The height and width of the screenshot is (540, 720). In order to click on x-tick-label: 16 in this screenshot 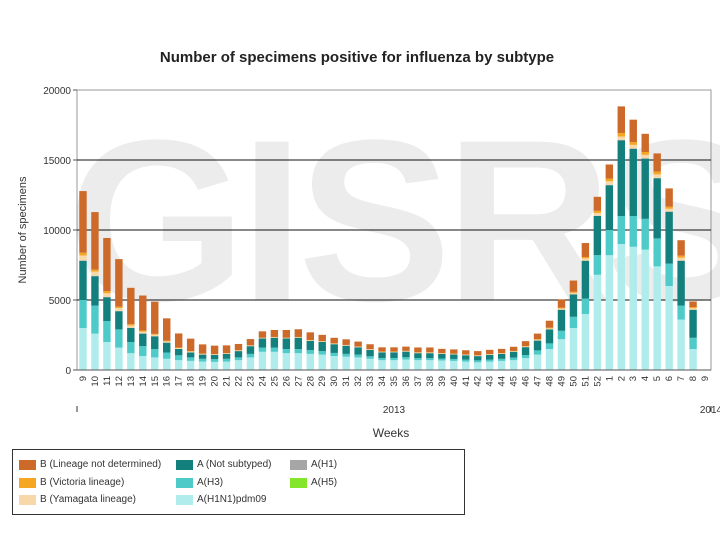, I will do `click(167, 381)`.